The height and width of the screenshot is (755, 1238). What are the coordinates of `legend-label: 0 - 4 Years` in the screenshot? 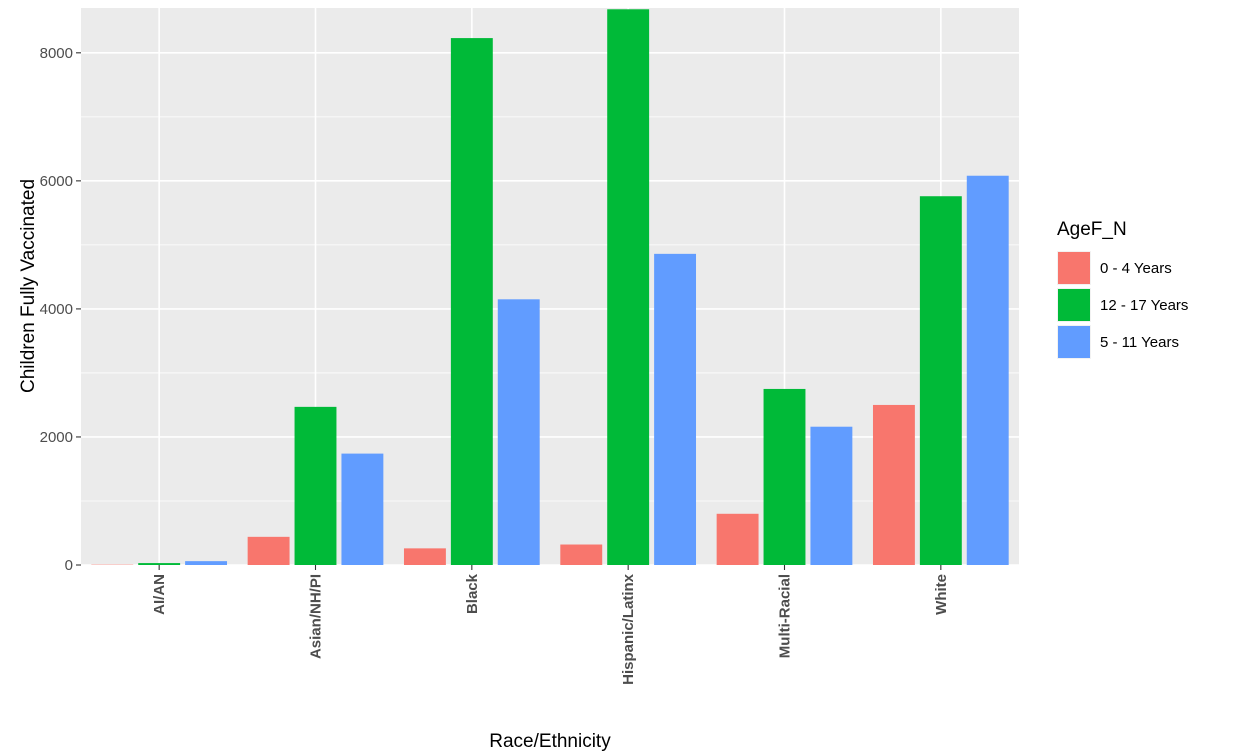 It's located at (1136, 268).